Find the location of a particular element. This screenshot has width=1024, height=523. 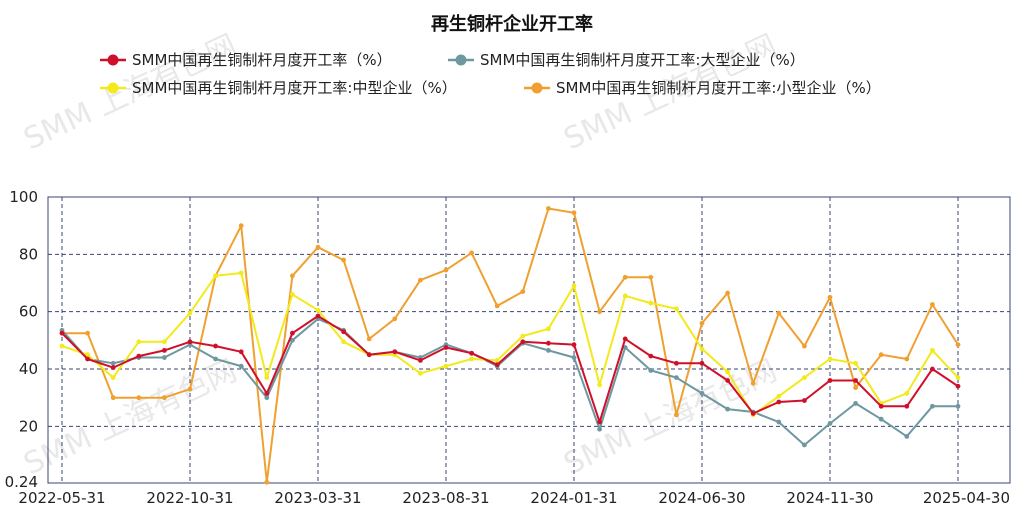

x-tick-label: 2022-10-31 is located at coordinates (189, 498).